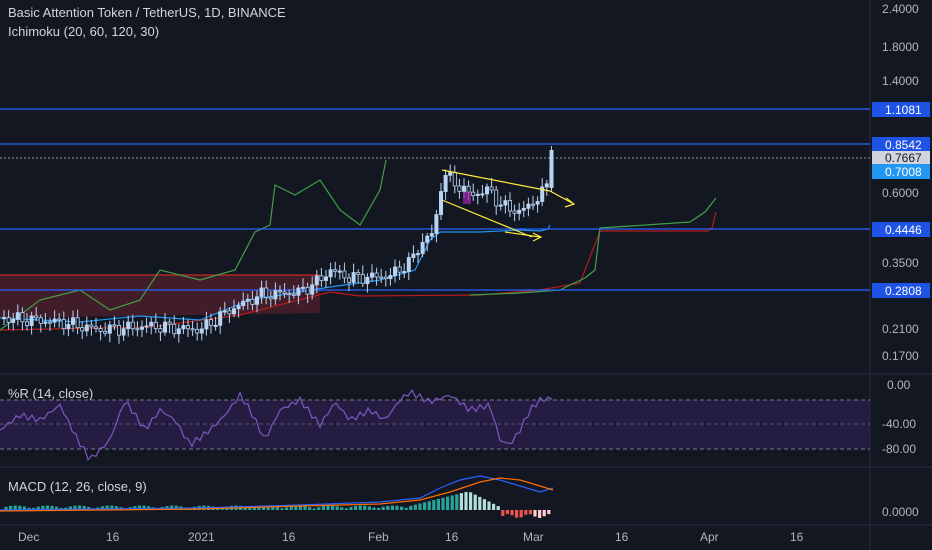  What do you see at coordinates (51, 393) in the screenshot?
I see `williams-r-label: %R (14, close)` at bounding box center [51, 393].